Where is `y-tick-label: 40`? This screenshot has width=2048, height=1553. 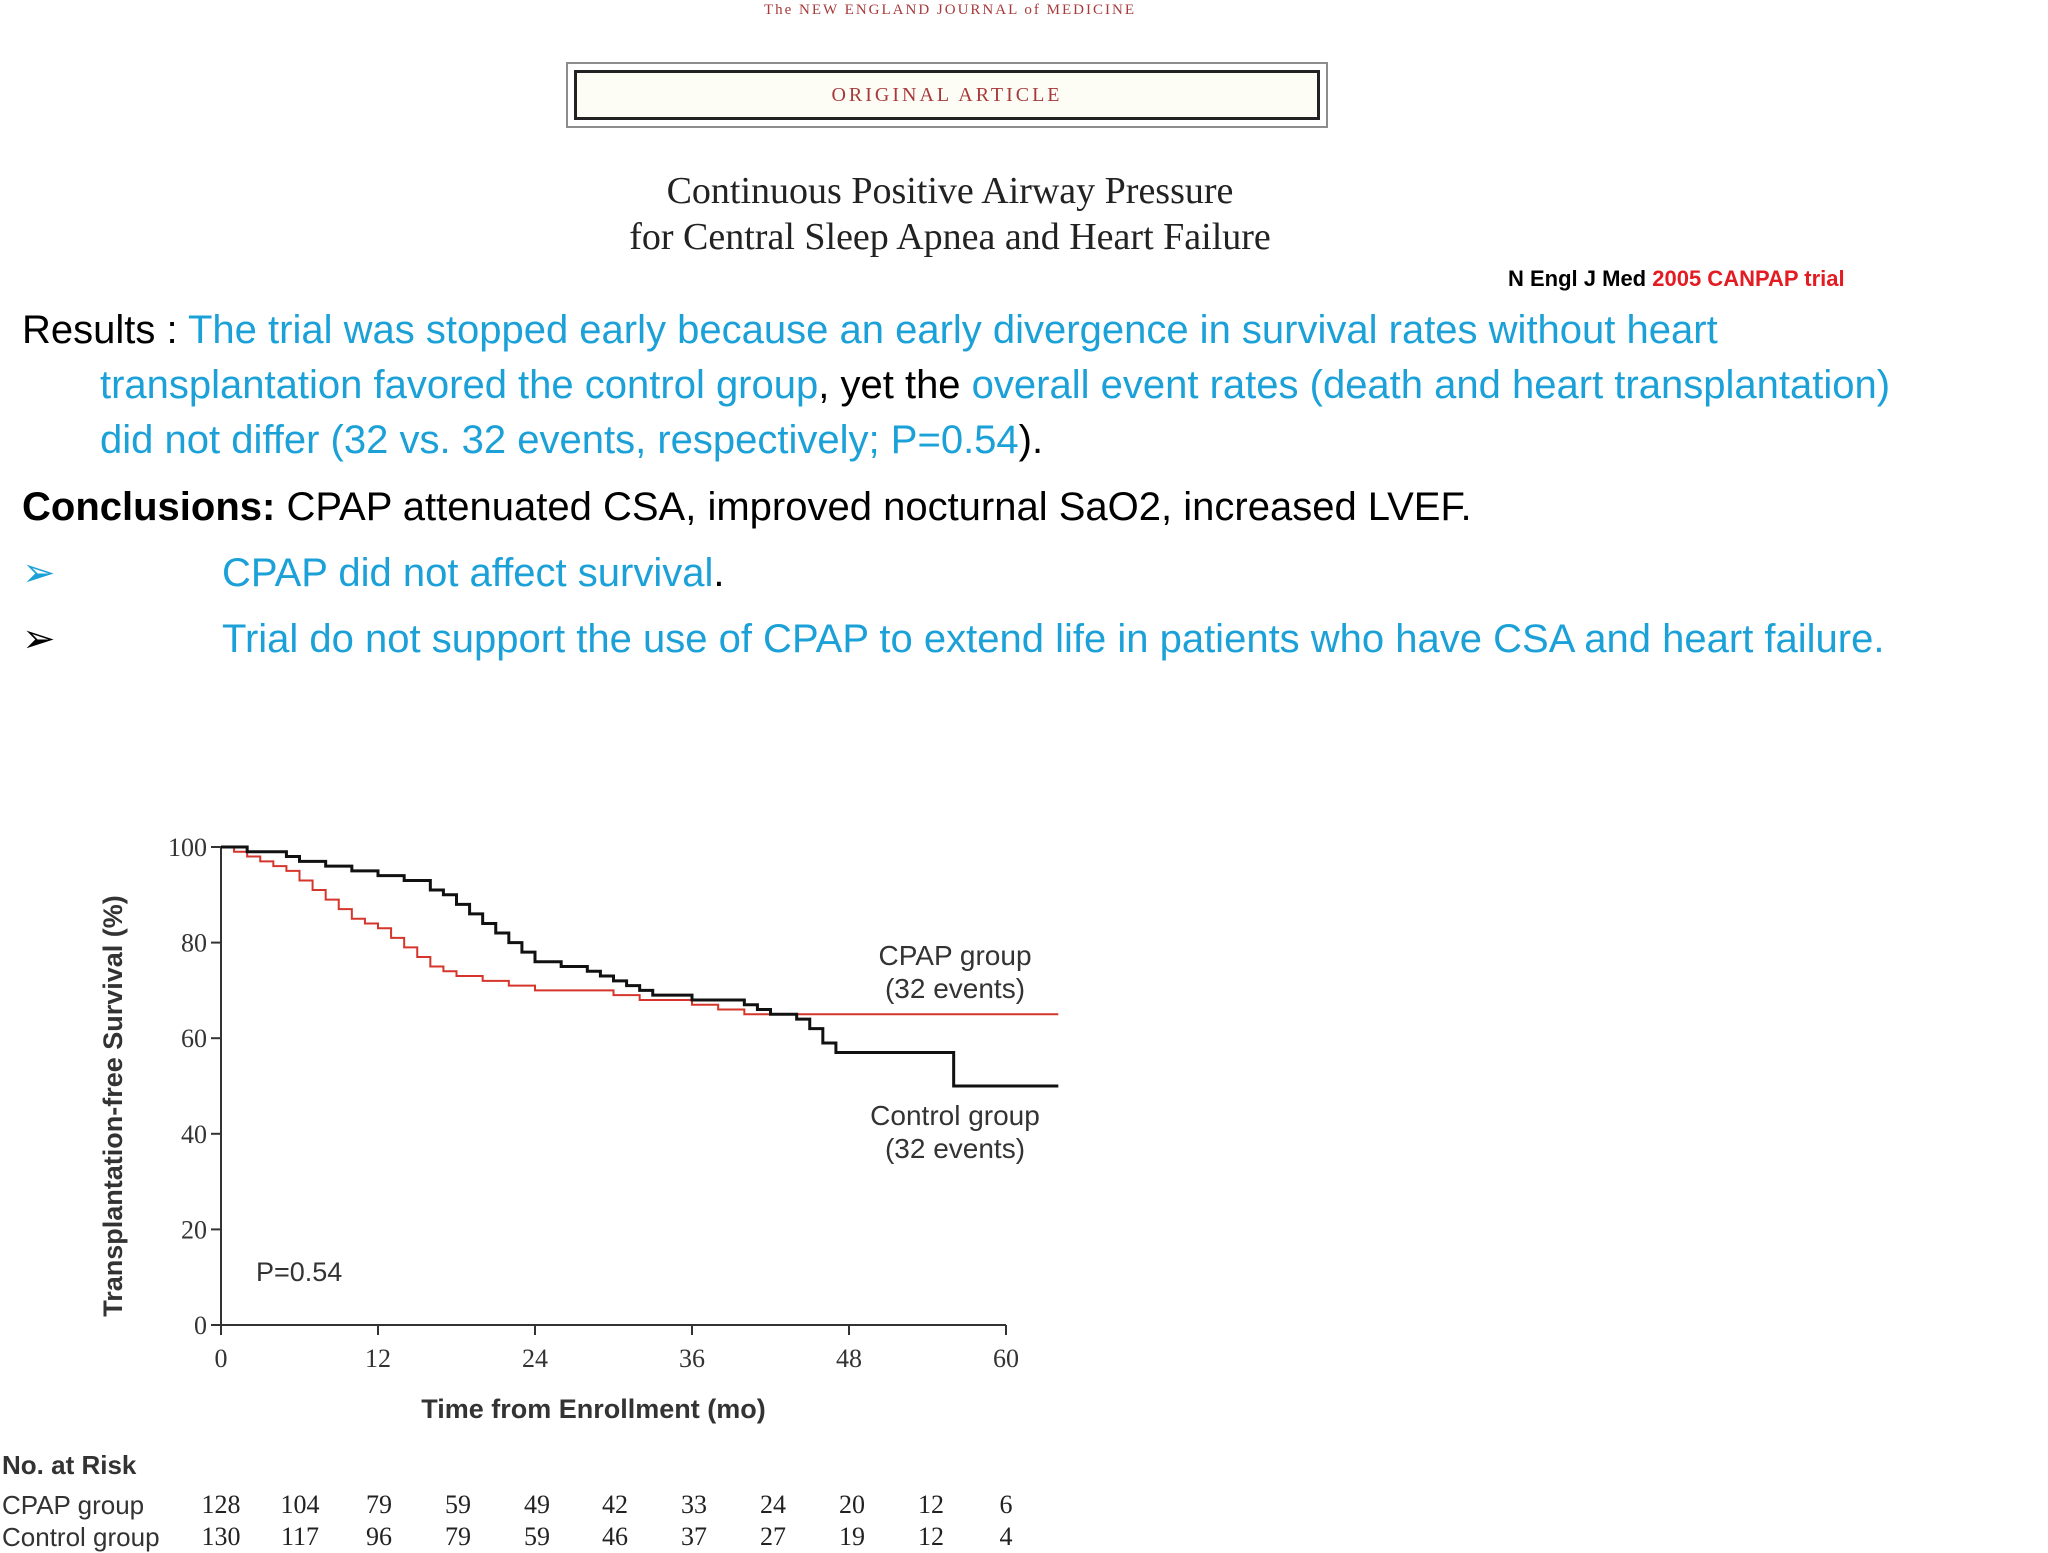
y-tick-label: 40 is located at coordinates (194, 1134).